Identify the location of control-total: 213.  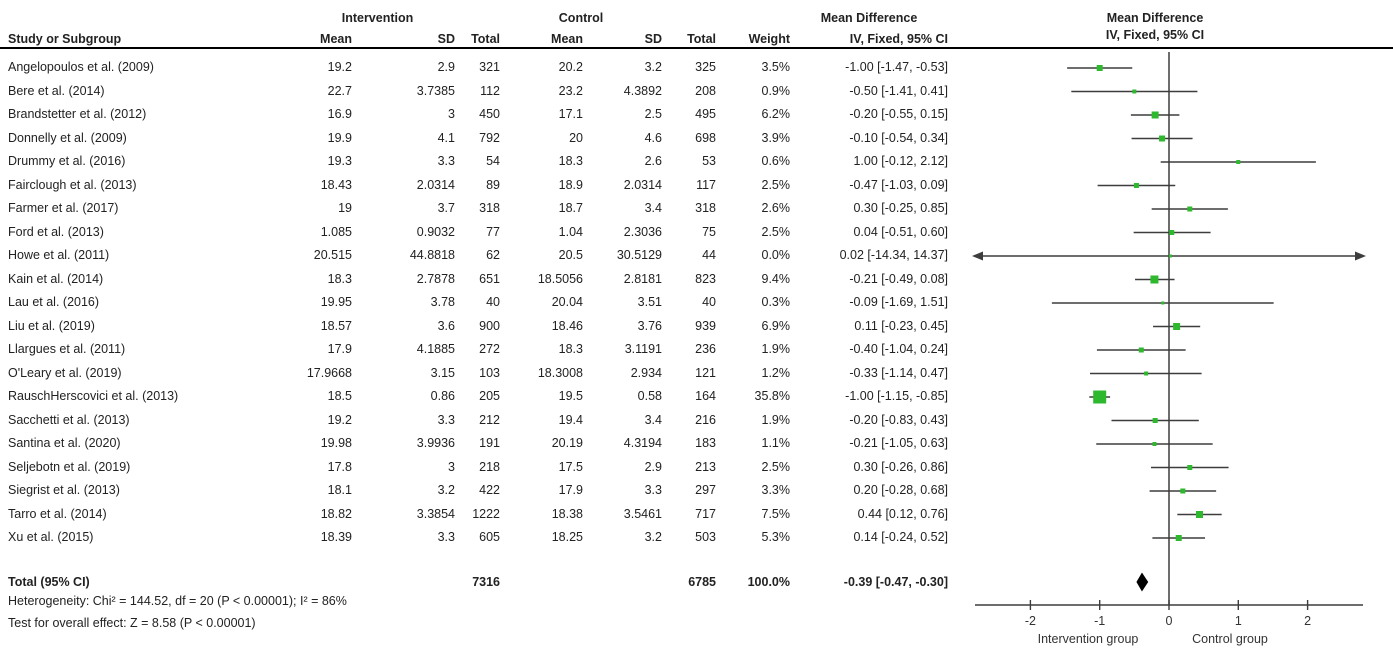
(705, 466).